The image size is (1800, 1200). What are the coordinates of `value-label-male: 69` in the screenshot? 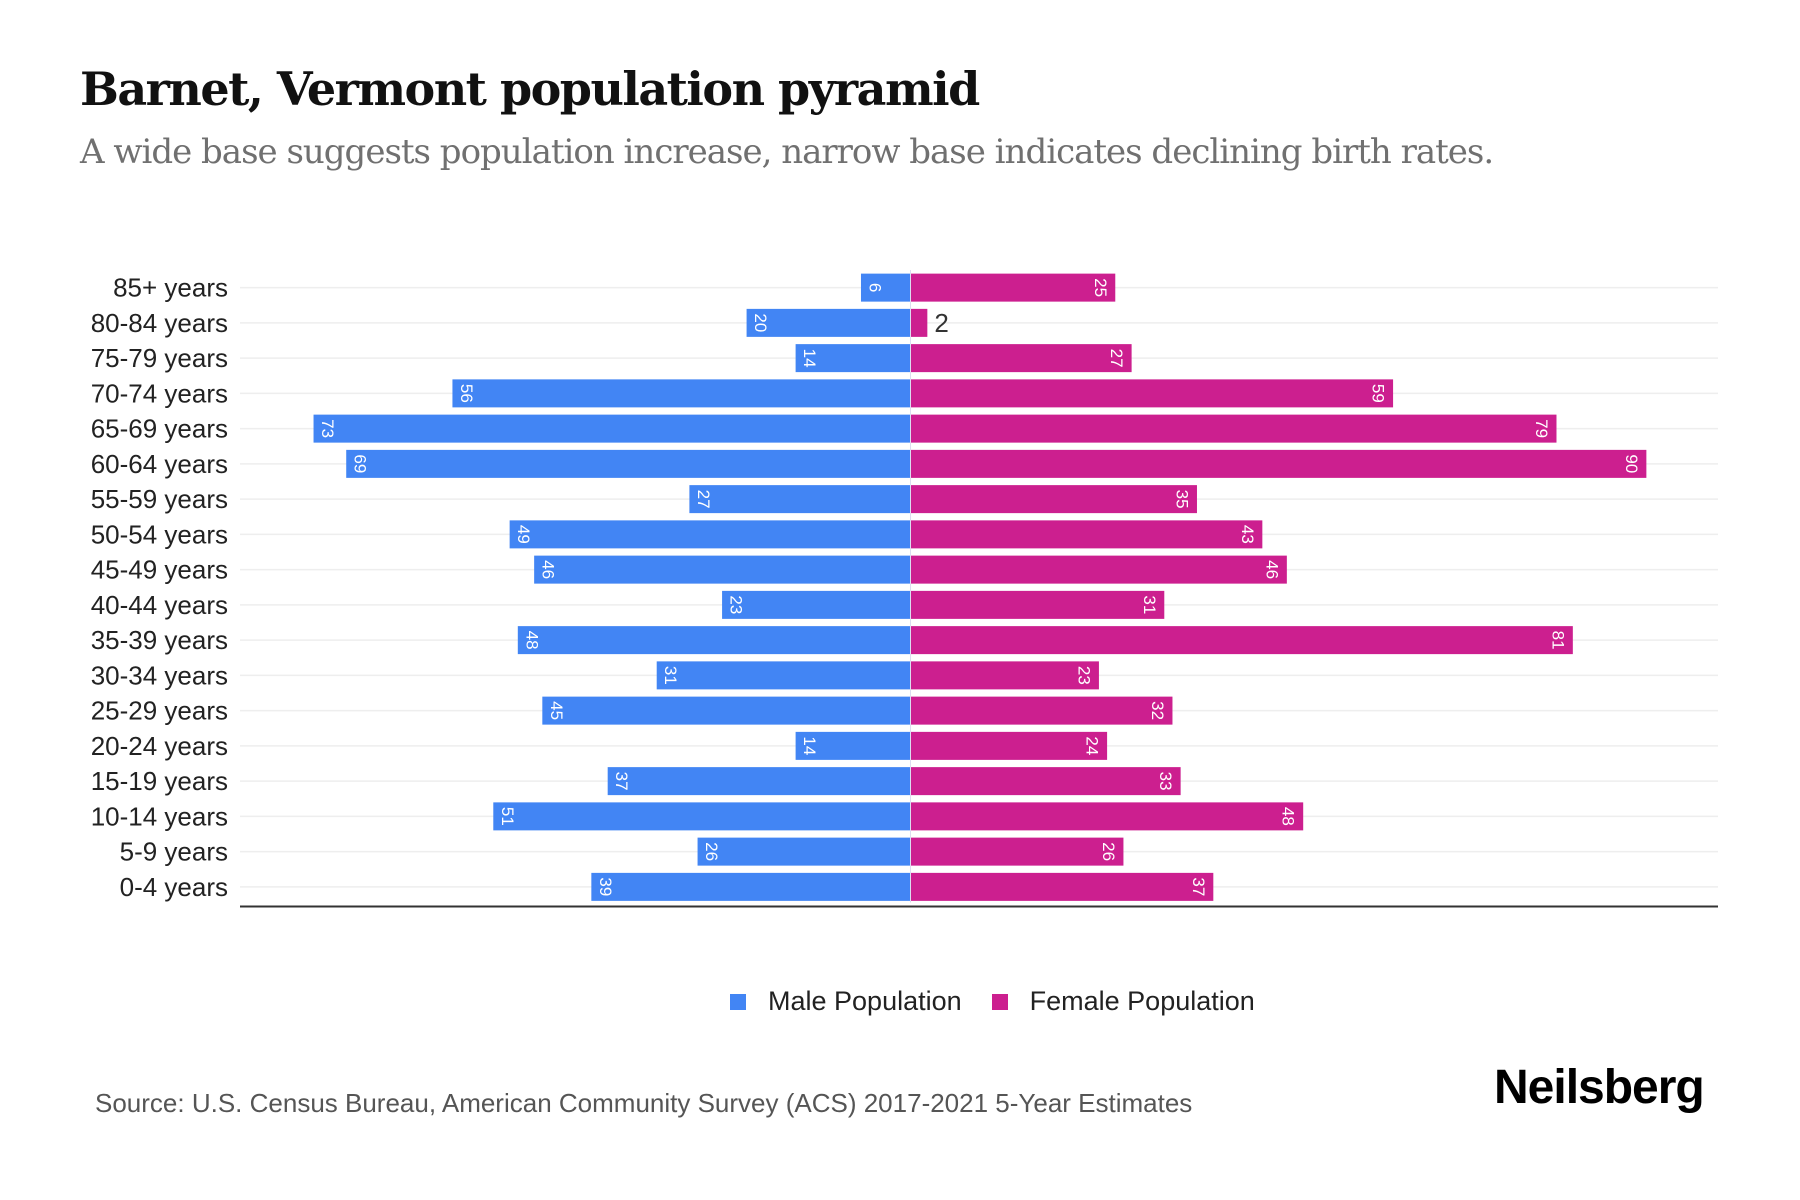 It's located at (360, 463).